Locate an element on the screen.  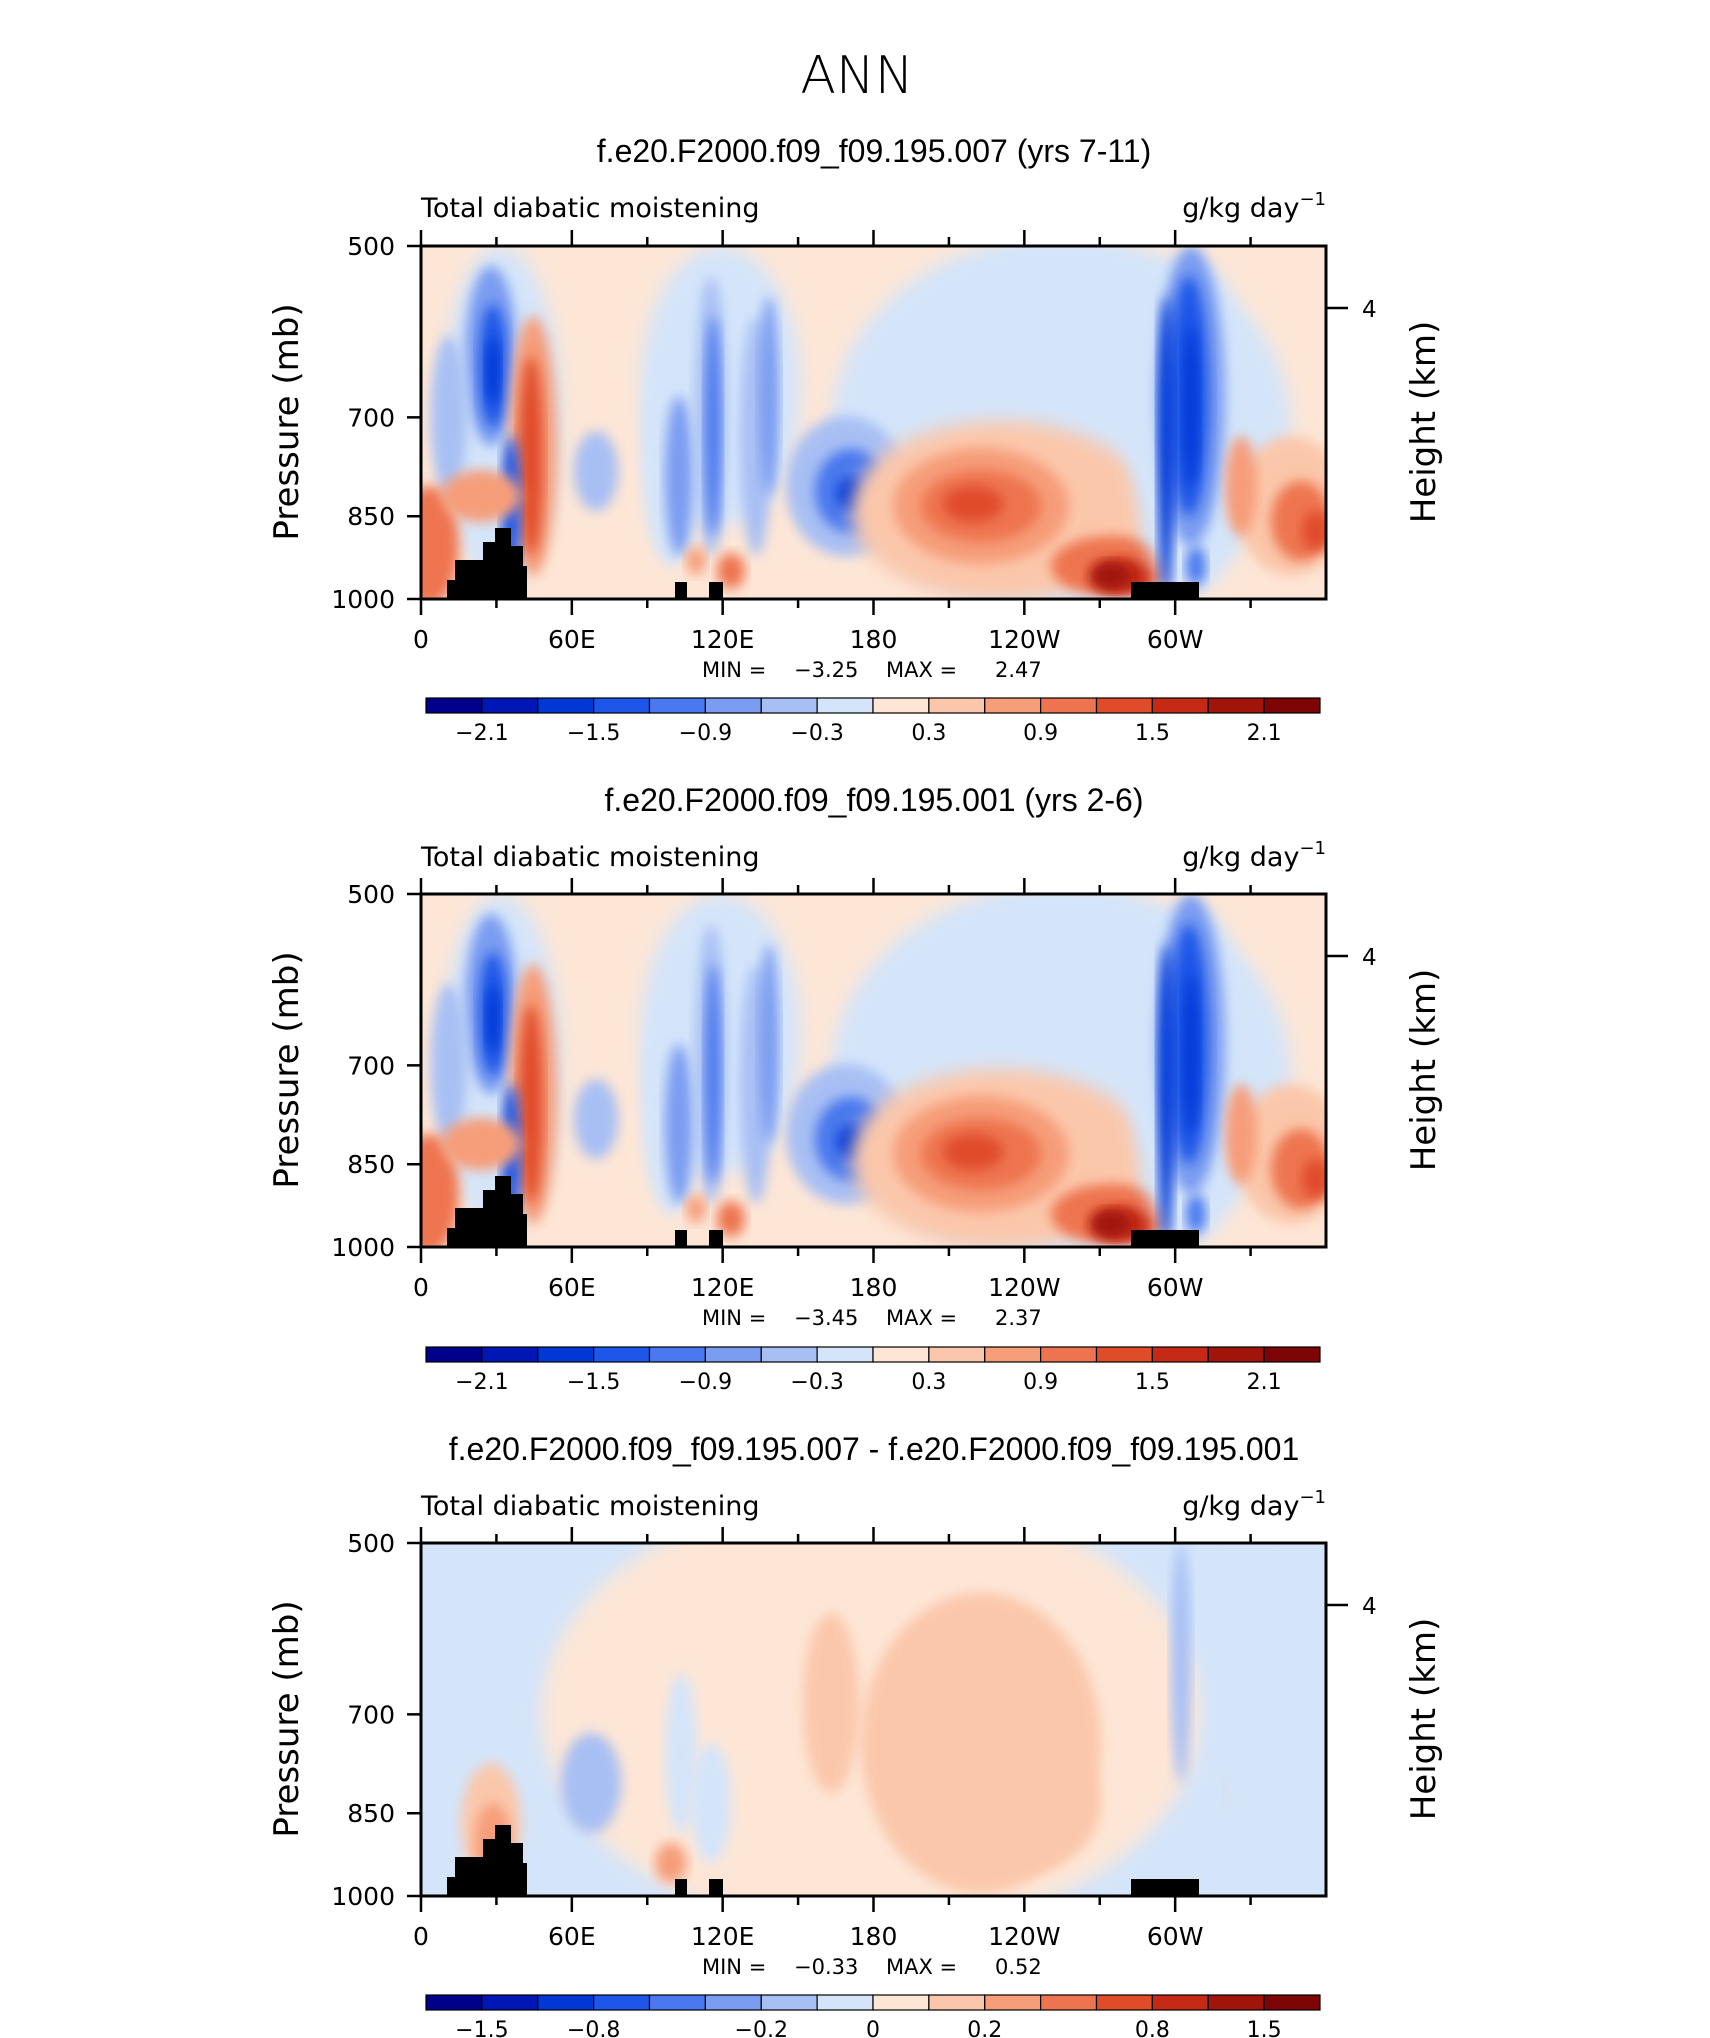
min-value: −0.33 is located at coordinates (826, 1967).